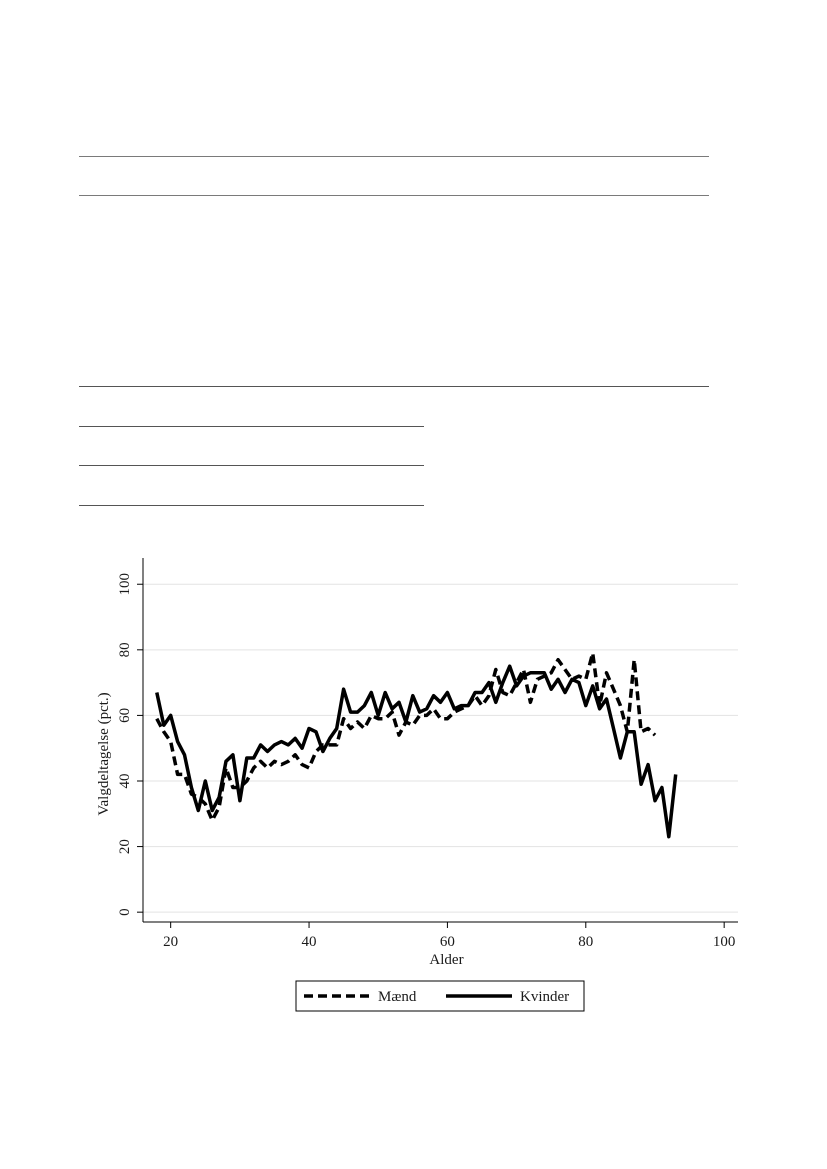 The width and height of the screenshot is (827, 1169). I want to click on legend-label-maend: Mænd, so click(397, 997).